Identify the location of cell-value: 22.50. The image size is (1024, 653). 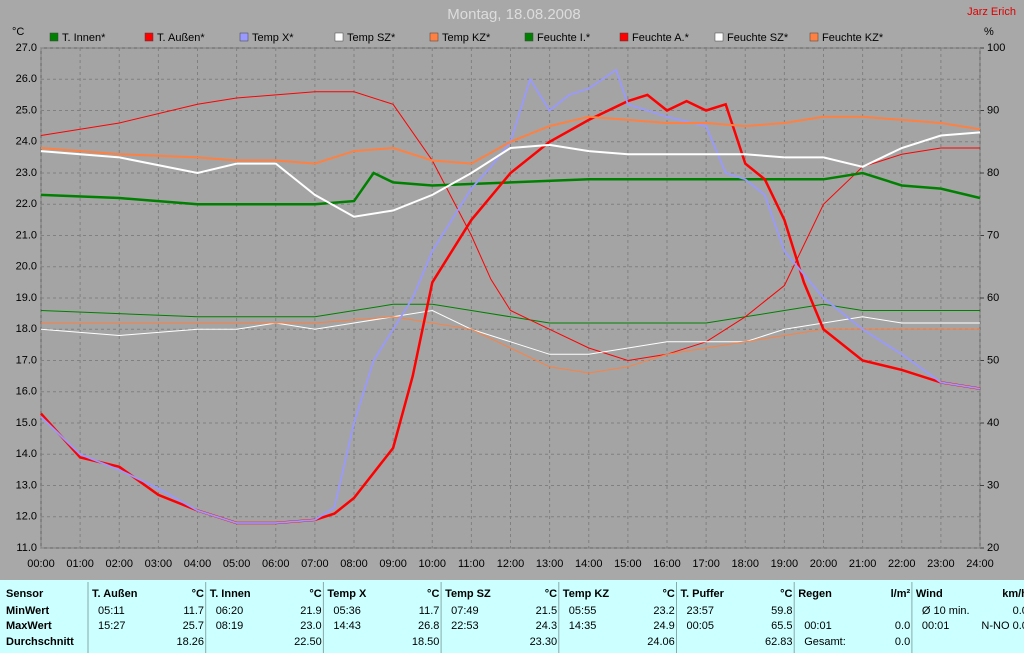
(308, 642).